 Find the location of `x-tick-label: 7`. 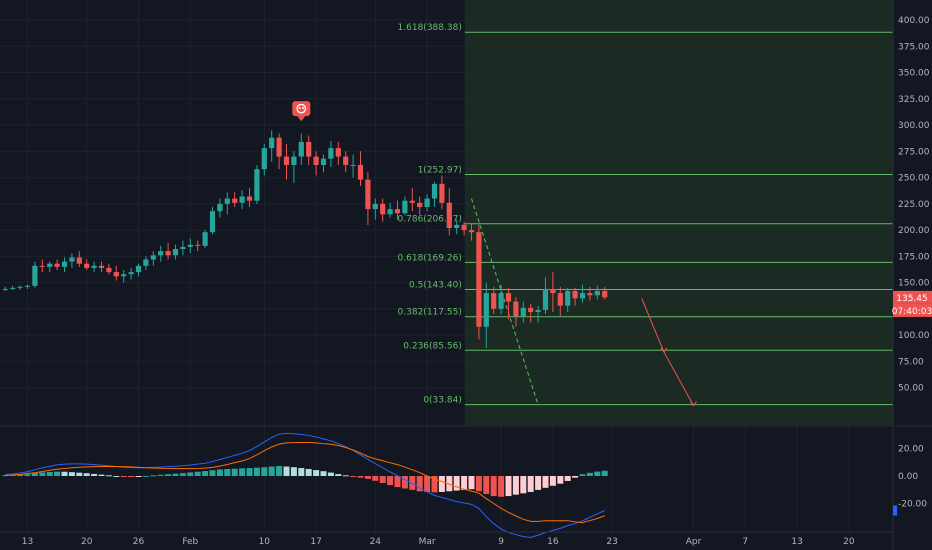

x-tick-label: 7 is located at coordinates (745, 542).